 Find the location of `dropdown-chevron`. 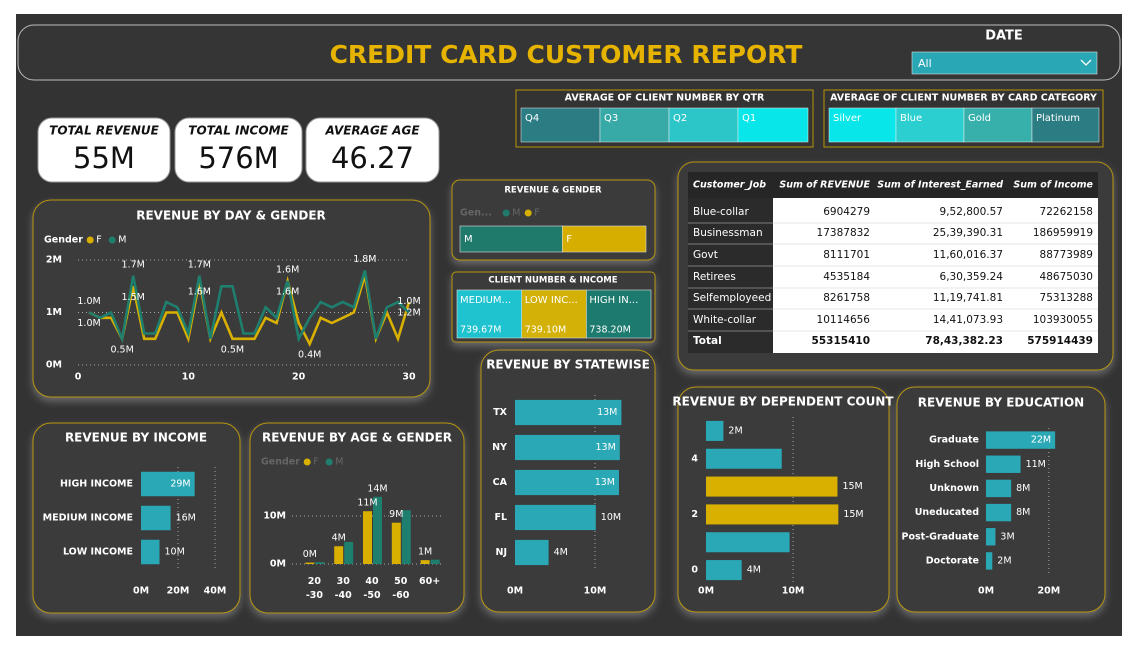

dropdown-chevron is located at coordinates (1086, 62).